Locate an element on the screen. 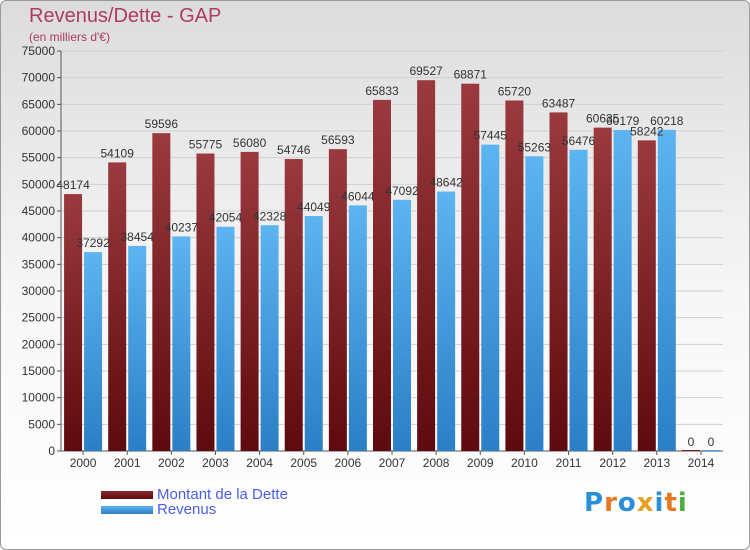 The width and height of the screenshot is (750, 550). x-tick-label: 2012 is located at coordinates (612, 463).